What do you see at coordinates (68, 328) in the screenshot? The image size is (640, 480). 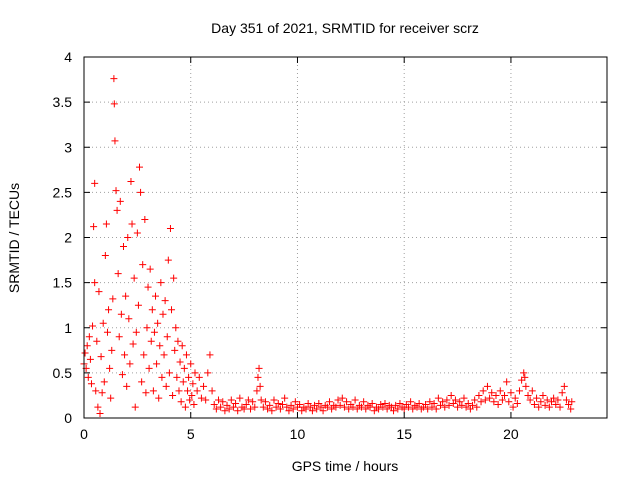 I see `y-tick-label: 1` at bounding box center [68, 328].